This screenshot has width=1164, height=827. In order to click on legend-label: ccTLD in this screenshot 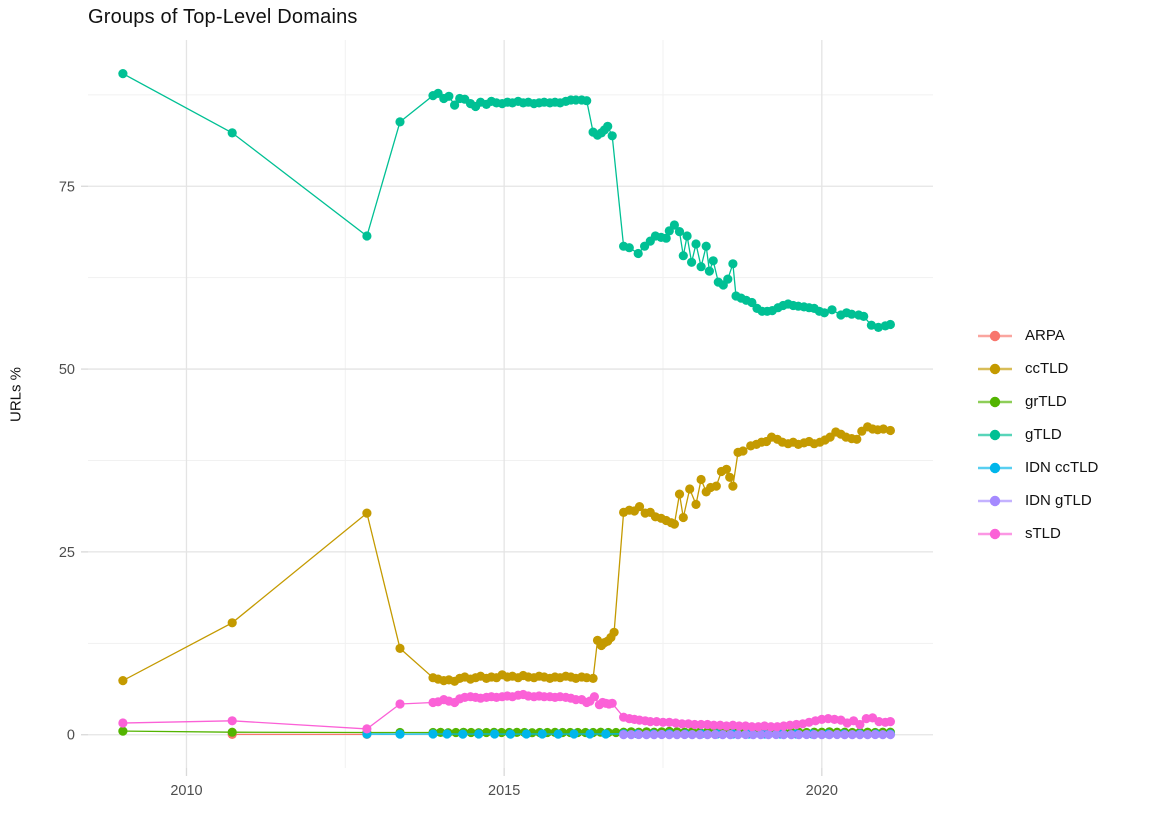, I will do `click(1047, 368)`.